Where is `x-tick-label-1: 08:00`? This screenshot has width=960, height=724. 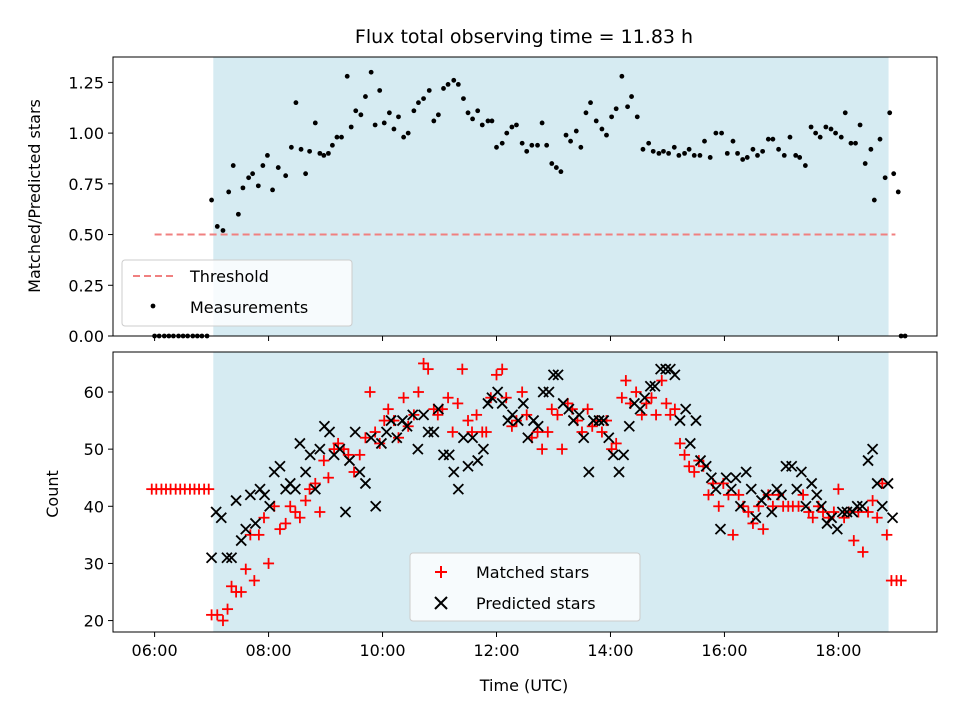 x-tick-label-1: 08:00 is located at coordinates (269, 650).